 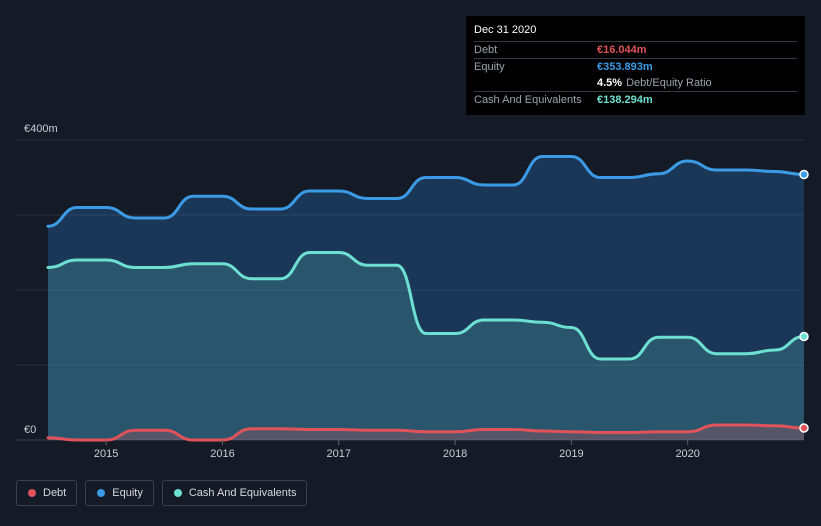 I want to click on x-tick-label: 2017, so click(x=339, y=454).